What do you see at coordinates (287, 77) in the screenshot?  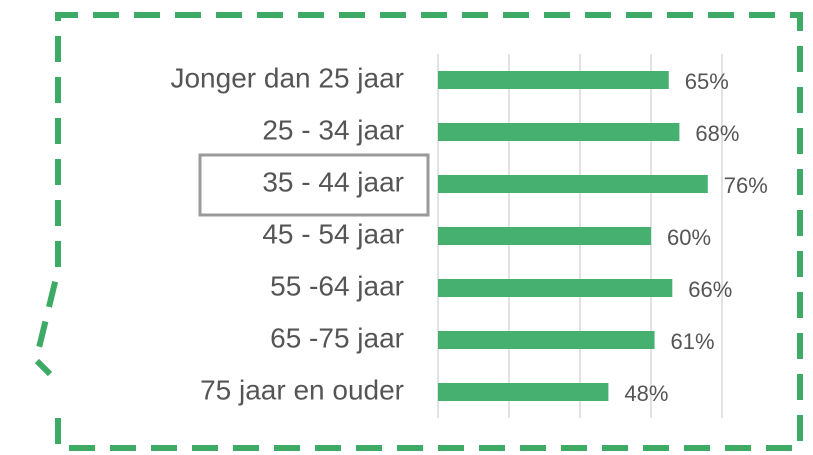 I see `category-label: Jonger dan 25 jaar` at bounding box center [287, 77].